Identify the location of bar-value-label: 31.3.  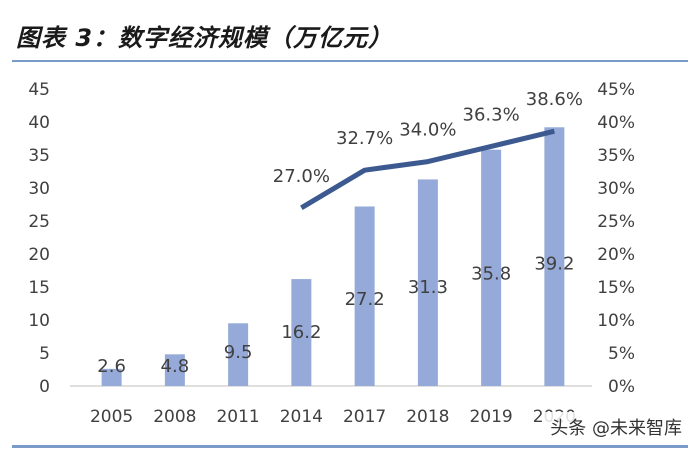
(428, 287).